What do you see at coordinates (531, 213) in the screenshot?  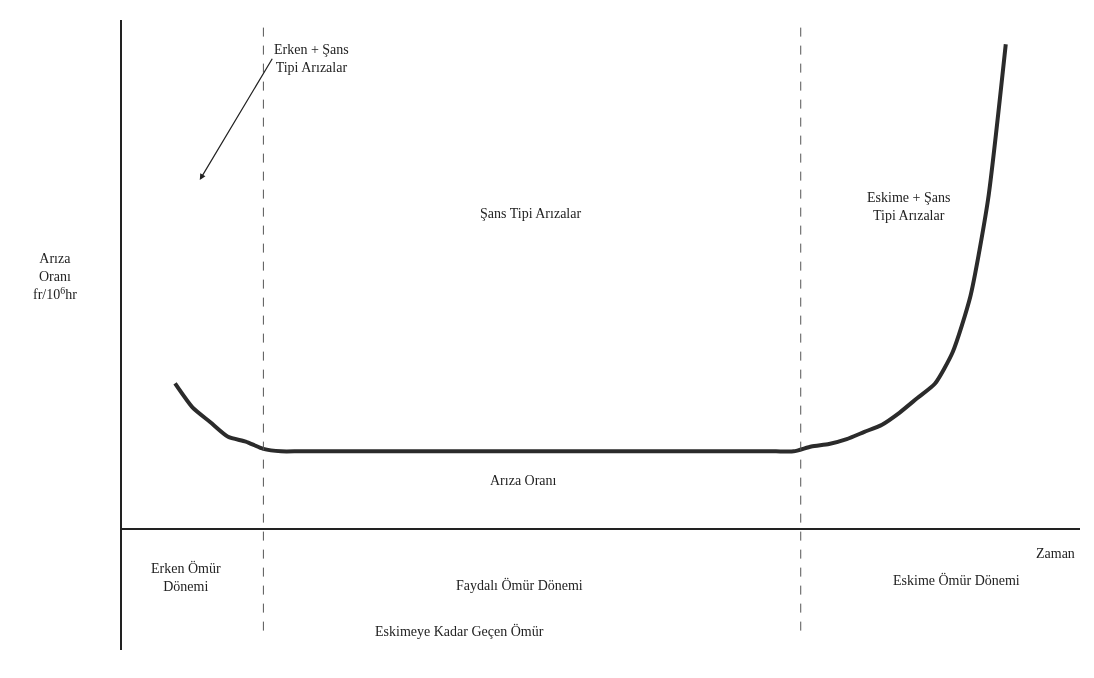 I see `annotation: Şans Tipi Arızalar` at bounding box center [531, 213].